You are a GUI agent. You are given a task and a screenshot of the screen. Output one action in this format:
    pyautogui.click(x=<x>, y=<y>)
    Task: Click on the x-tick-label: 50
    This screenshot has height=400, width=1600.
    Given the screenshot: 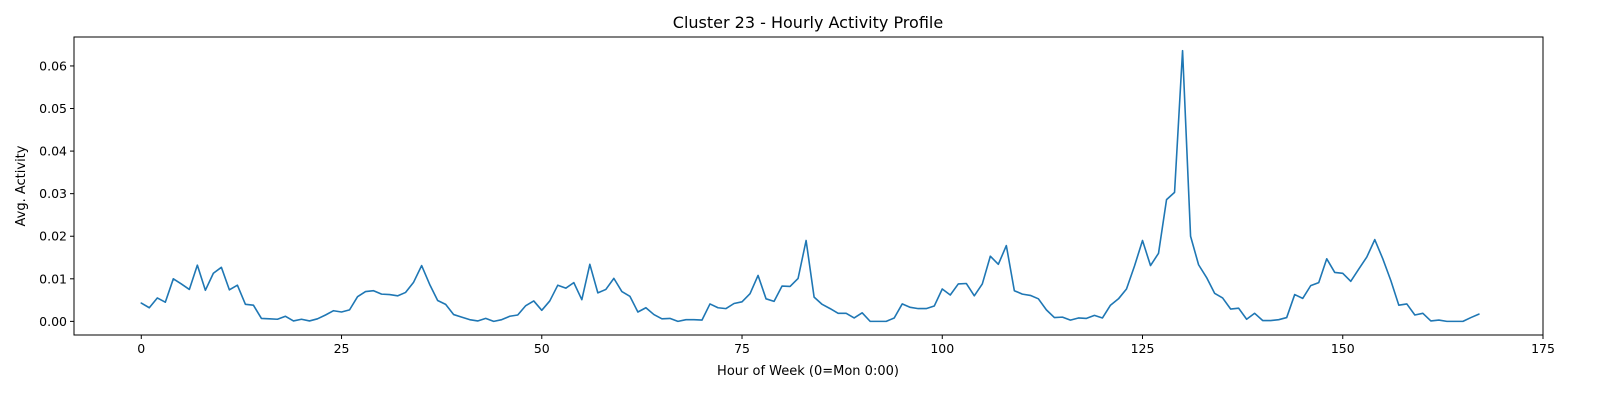 What is the action you would take?
    pyautogui.click(x=542, y=348)
    